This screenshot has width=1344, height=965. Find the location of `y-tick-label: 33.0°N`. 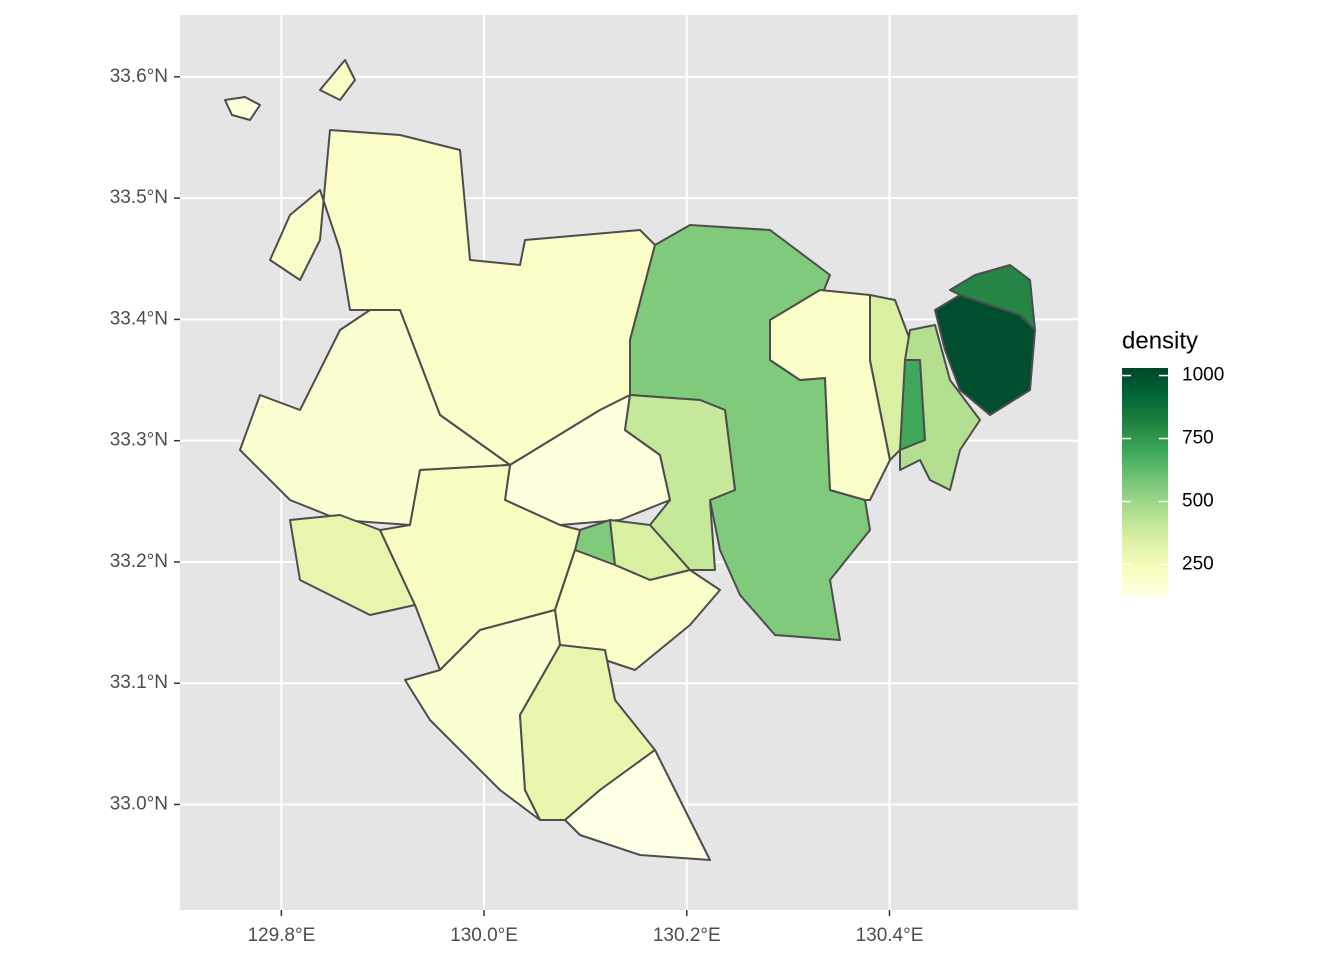

y-tick-label: 33.0°N is located at coordinates (139, 804).